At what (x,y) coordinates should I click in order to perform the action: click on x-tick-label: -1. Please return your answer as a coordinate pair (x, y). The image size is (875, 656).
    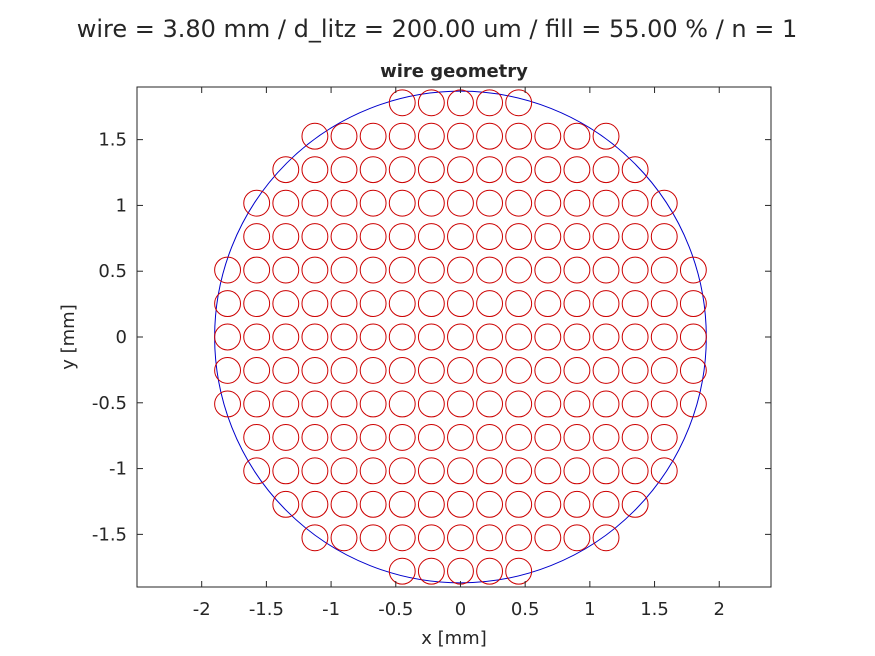
    Looking at the image, I should click on (331, 609).